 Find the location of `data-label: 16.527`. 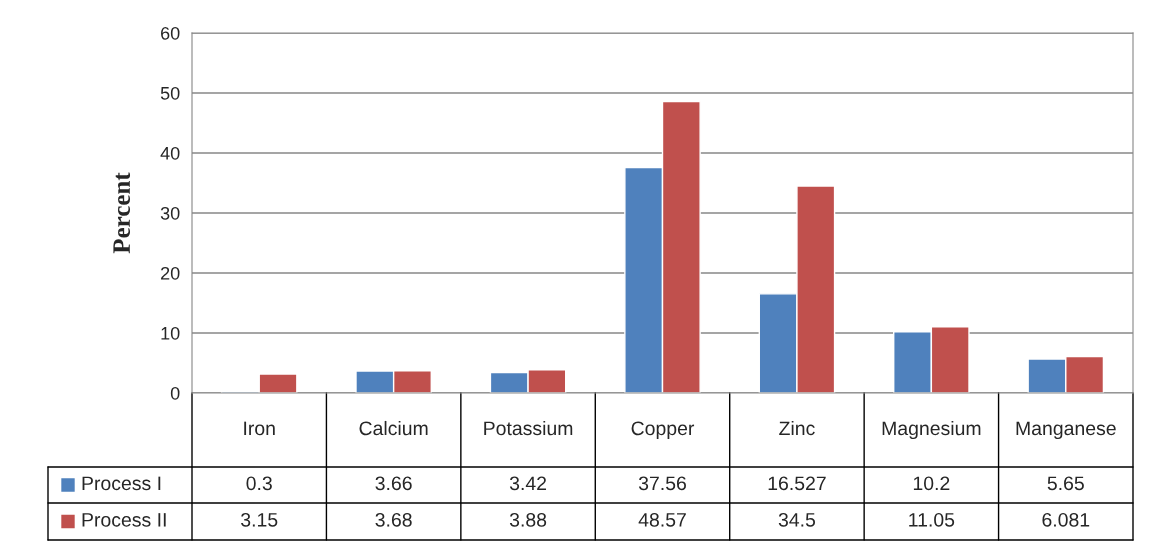

data-label: 16.527 is located at coordinates (797, 483).